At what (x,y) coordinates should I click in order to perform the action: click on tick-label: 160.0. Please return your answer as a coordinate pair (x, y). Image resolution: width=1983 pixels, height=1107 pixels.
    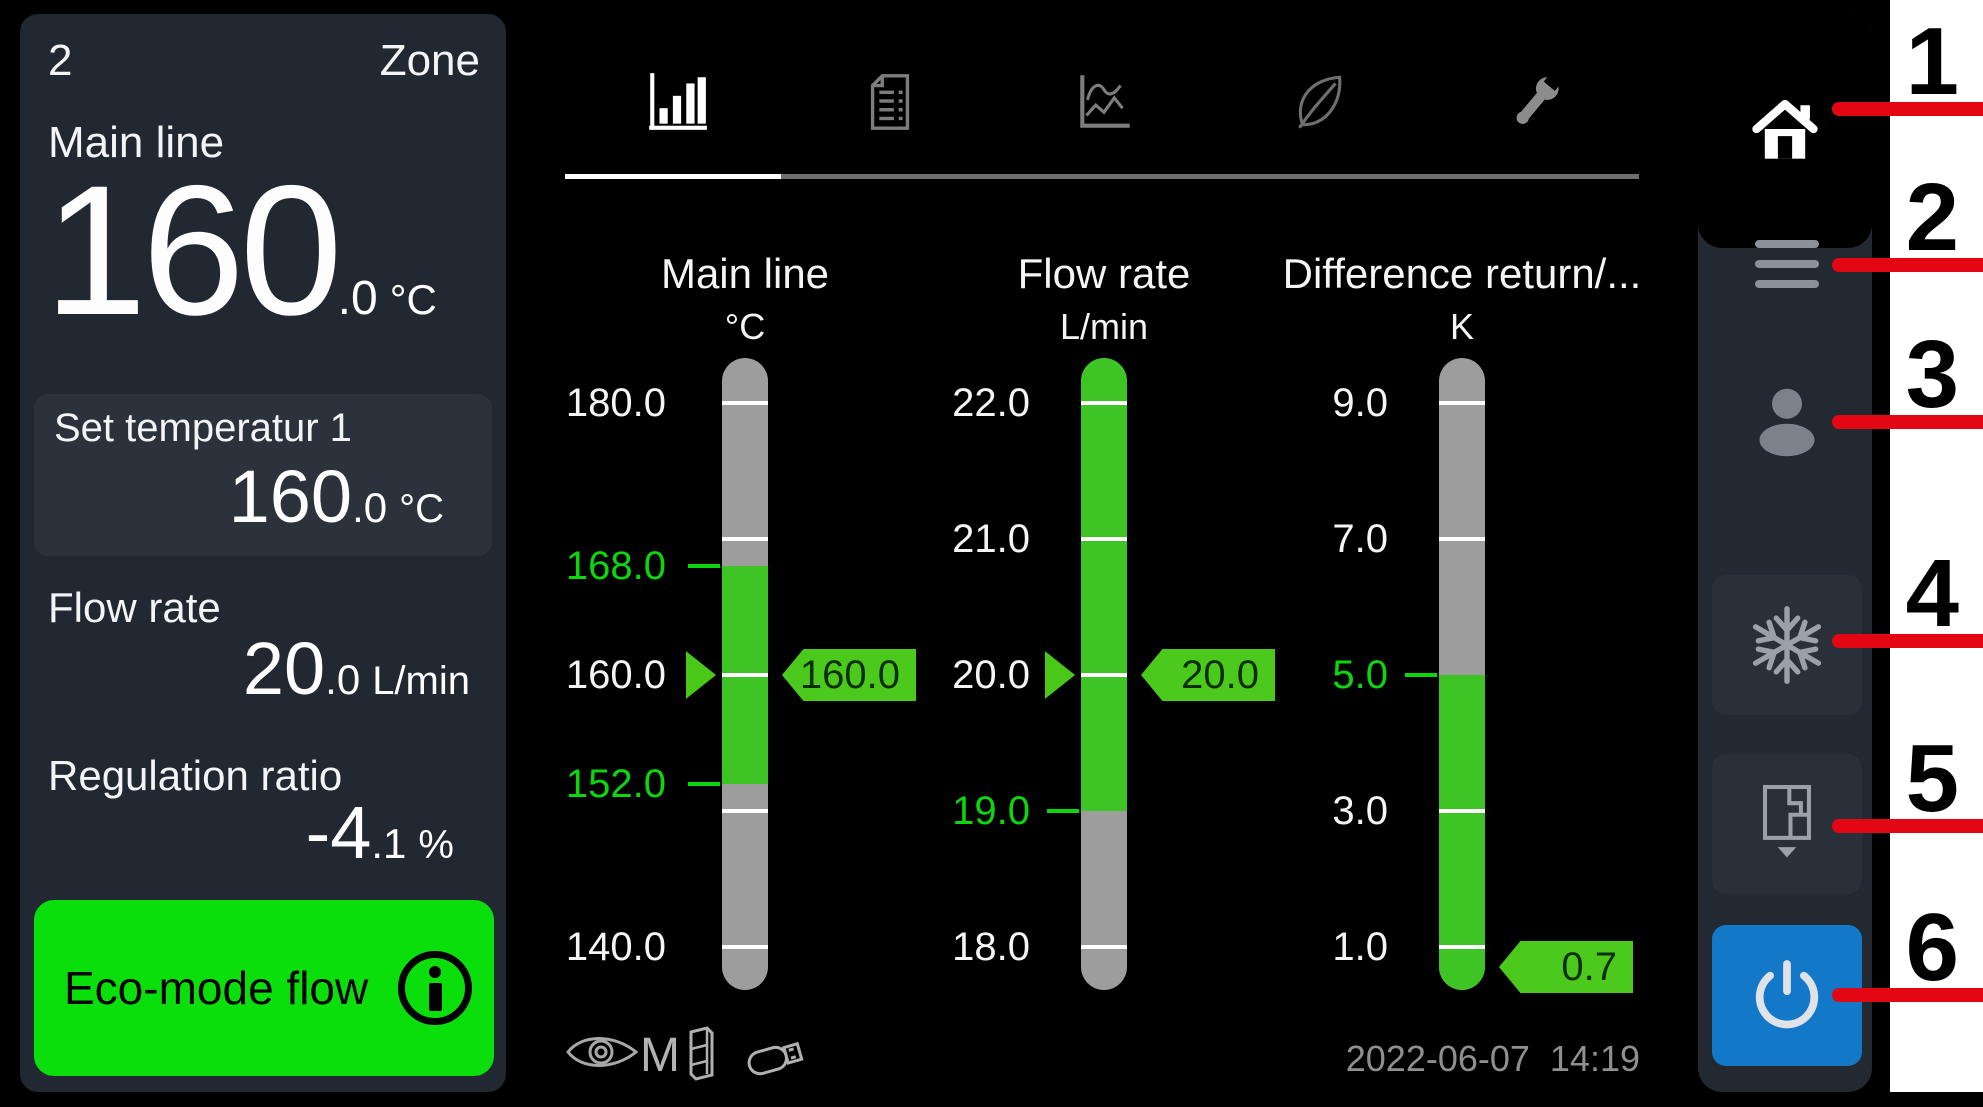
    Looking at the image, I should click on (615, 675).